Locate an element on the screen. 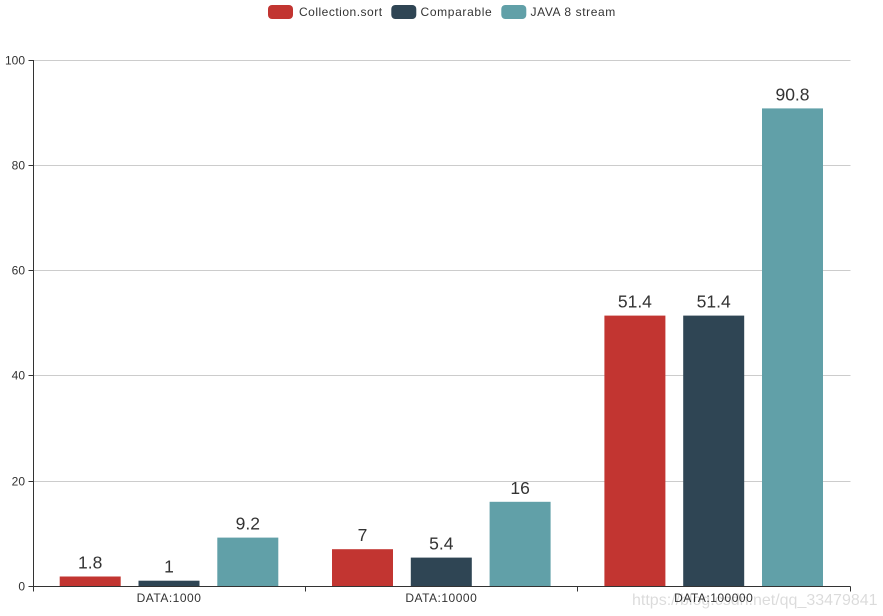  svg-text: DATA:10000 is located at coordinates (441, 598).